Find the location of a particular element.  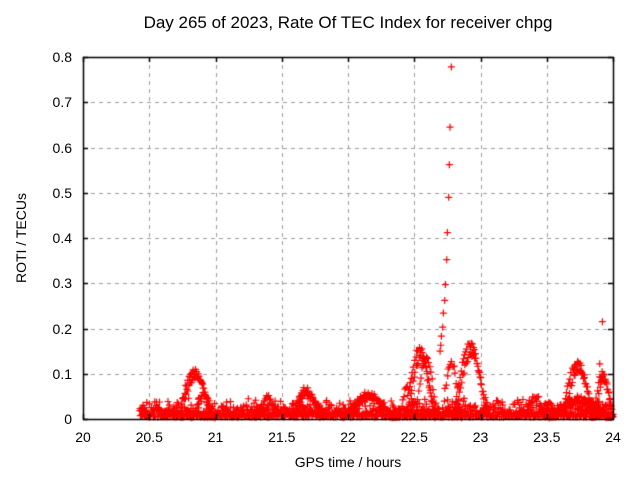

x-tick-label: 20 is located at coordinates (83, 437).